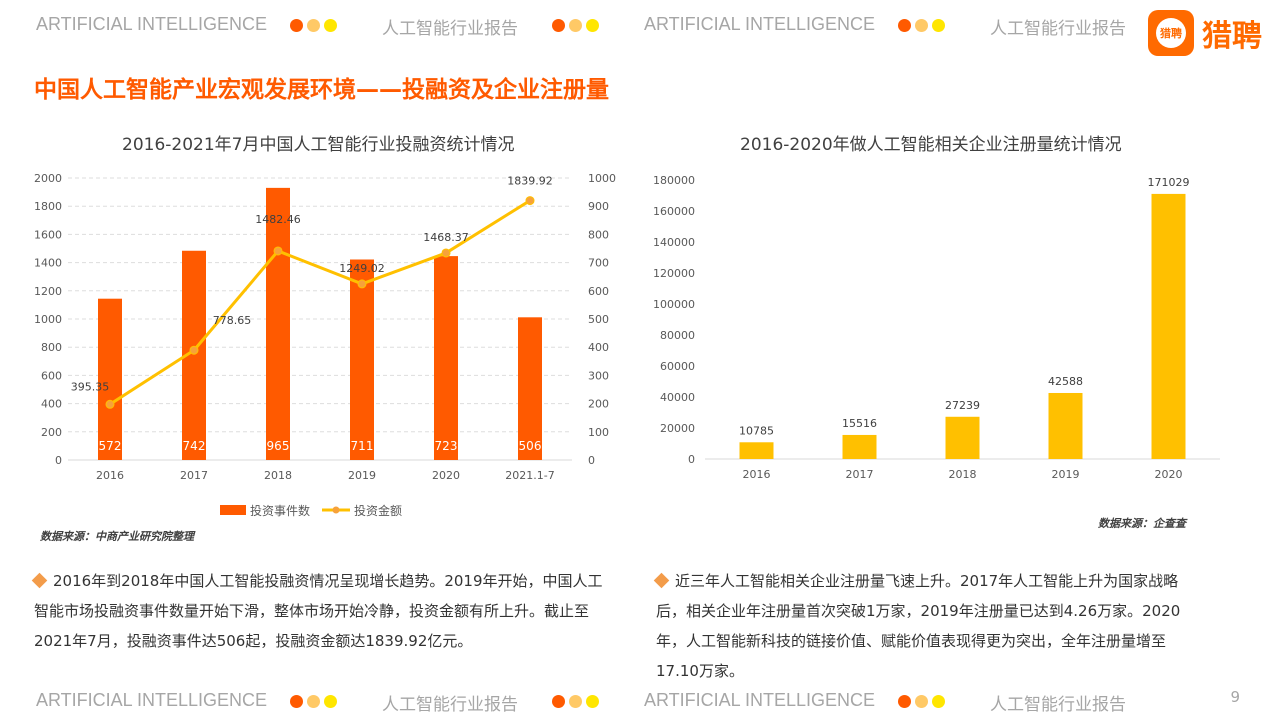 The image size is (1280, 726). What do you see at coordinates (278, 219) in the screenshot?
I see `line-data-label: 1482.46` at bounding box center [278, 219].